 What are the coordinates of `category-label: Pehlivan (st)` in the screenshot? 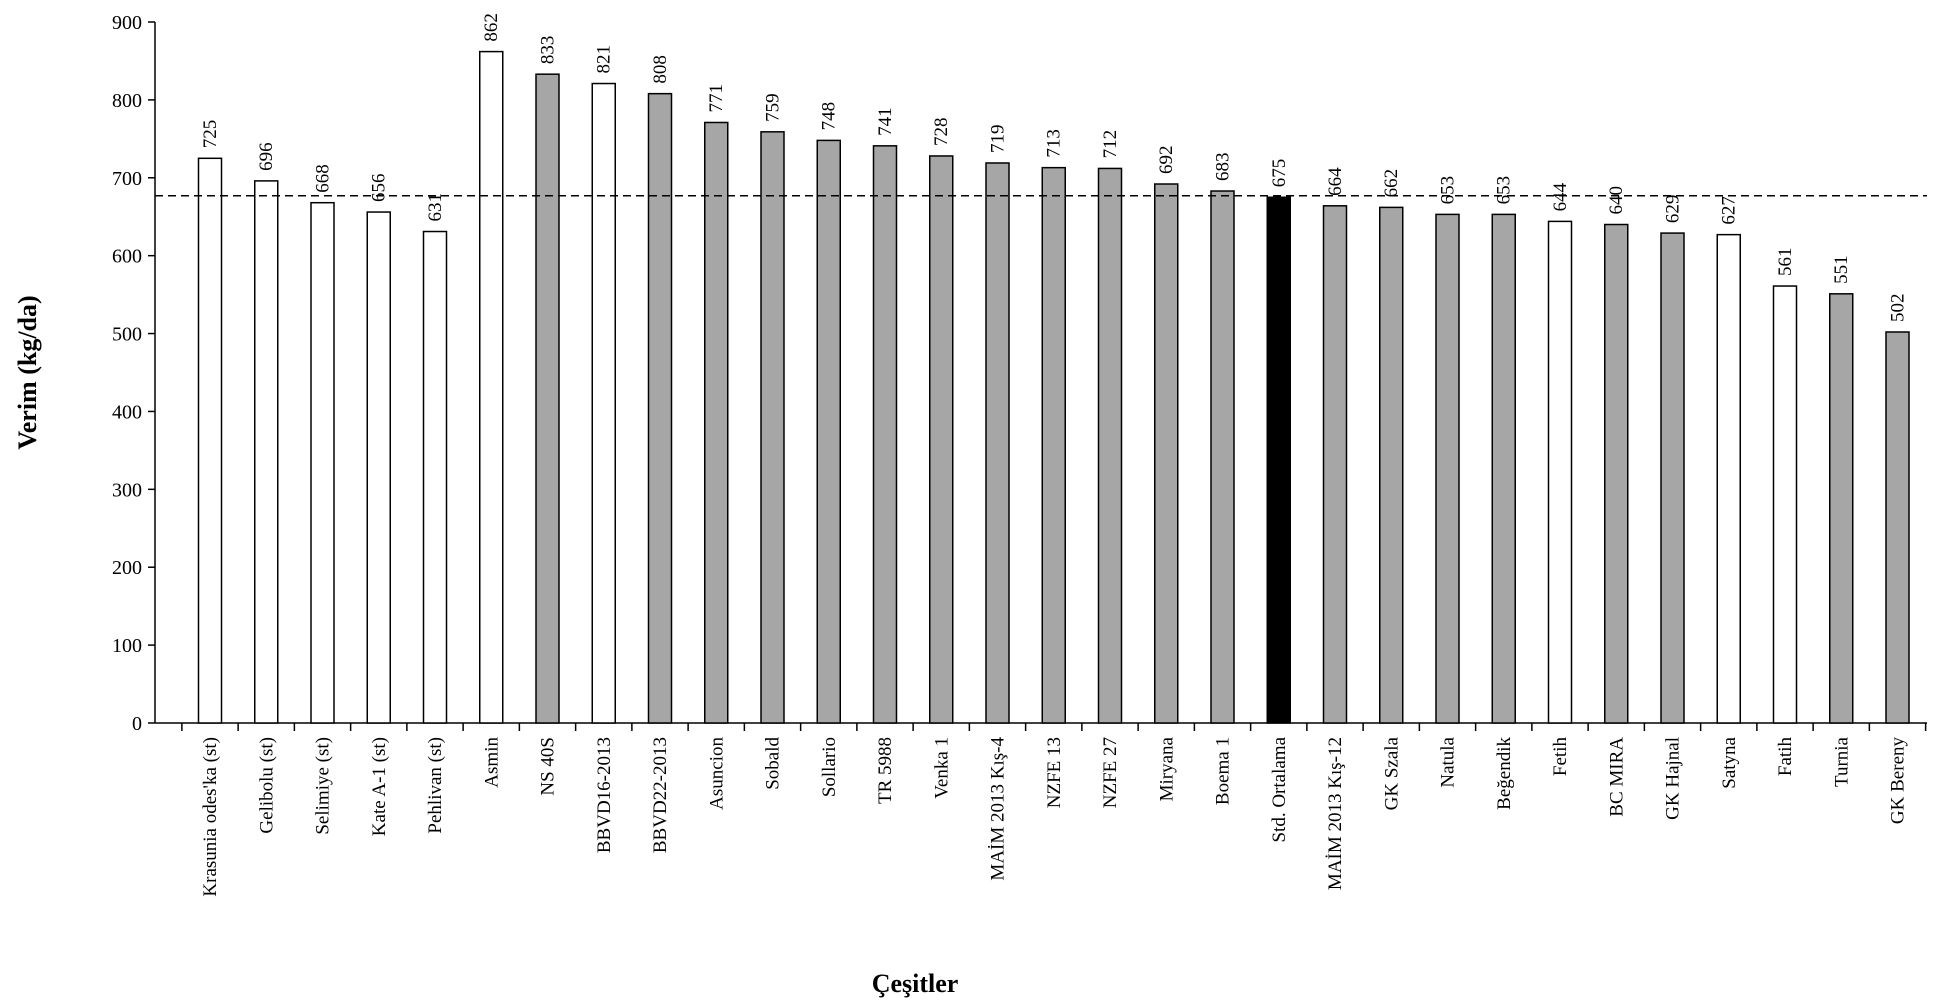 It's located at (435, 785).